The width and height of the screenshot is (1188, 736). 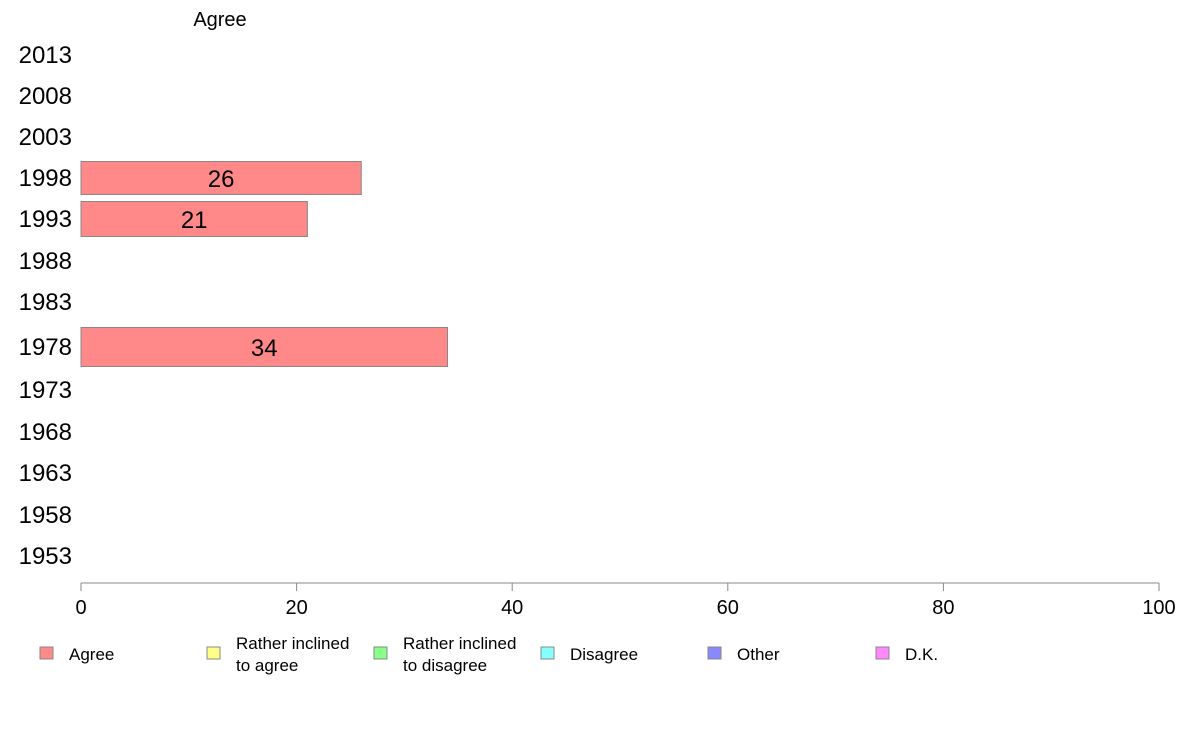 What do you see at coordinates (45, 137) in the screenshot?
I see `year-label: 2003` at bounding box center [45, 137].